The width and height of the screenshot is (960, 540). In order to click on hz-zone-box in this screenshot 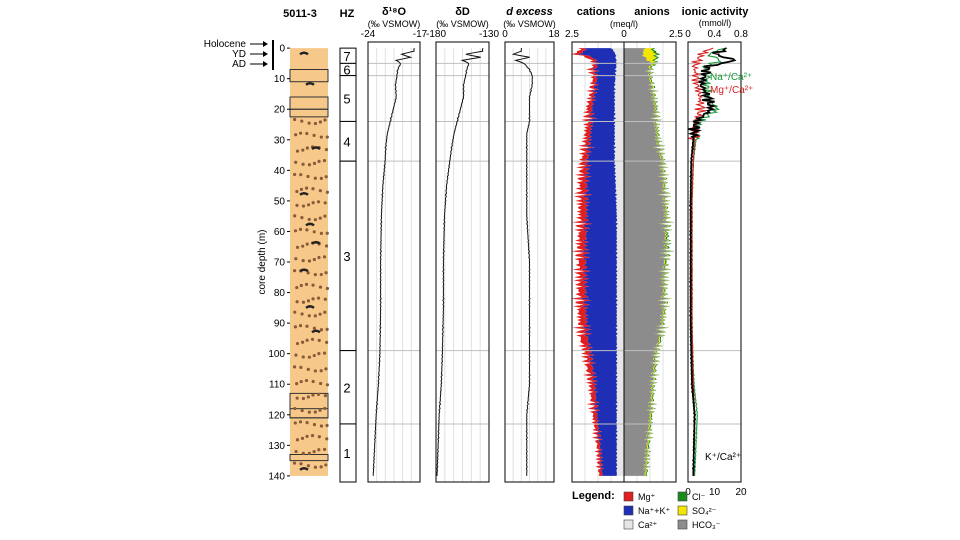, I will do `click(348, 453)`.